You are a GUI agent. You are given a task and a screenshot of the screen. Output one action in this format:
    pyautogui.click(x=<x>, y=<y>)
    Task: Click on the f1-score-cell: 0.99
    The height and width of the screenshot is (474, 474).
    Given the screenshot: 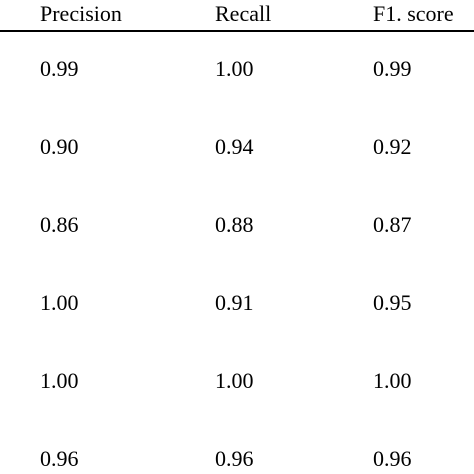 What is the action you would take?
    pyautogui.click(x=392, y=68)
    